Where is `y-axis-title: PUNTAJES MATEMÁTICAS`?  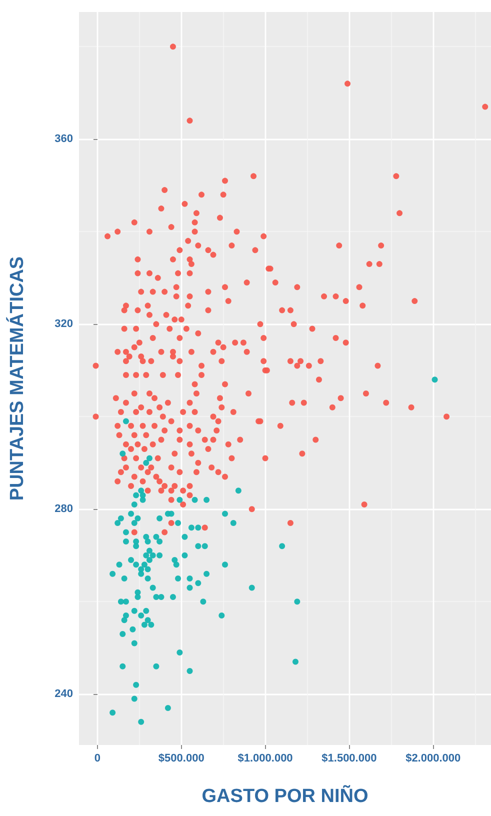 y-axis-title: PUNTAJES MATEMÁTICAS is located at coordinates (17, 378).